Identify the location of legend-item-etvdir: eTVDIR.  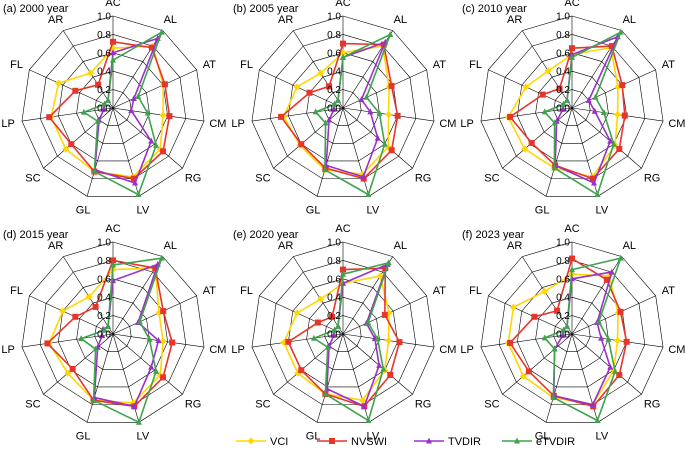
(538, 442).